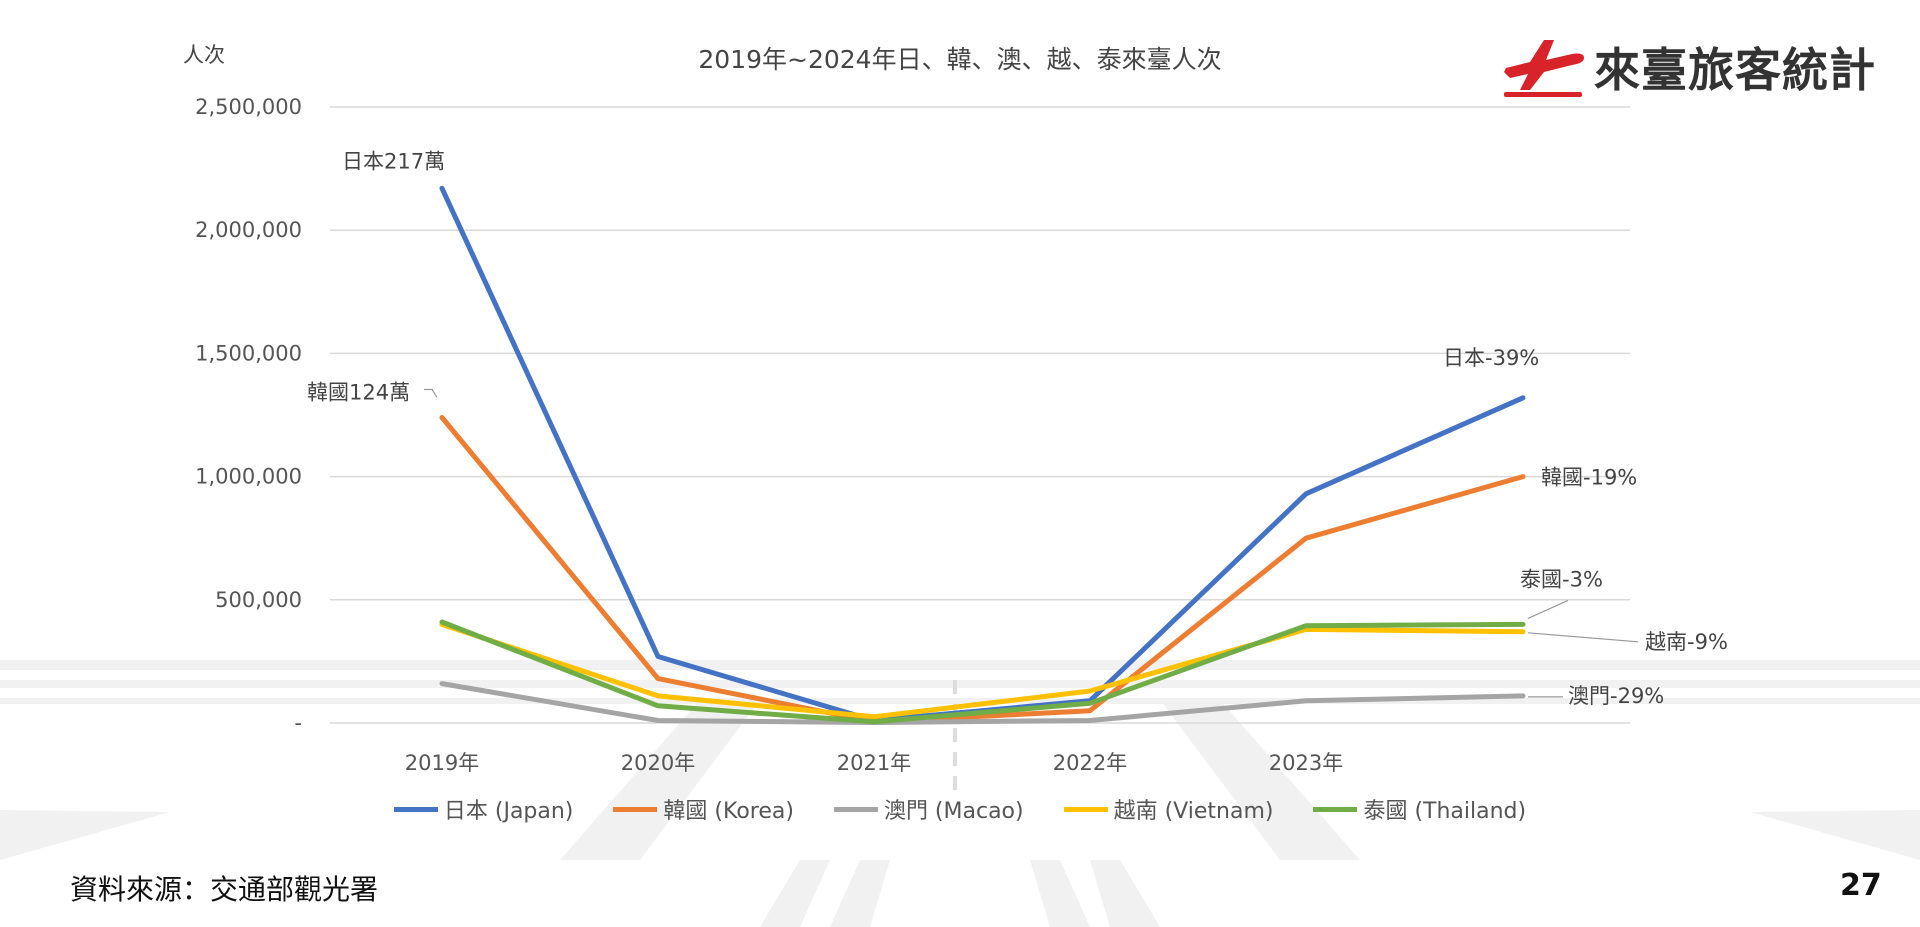 The height and width of the screenshot is (927, 1920). I want to click on series-line-thailand, so click(982, 672).